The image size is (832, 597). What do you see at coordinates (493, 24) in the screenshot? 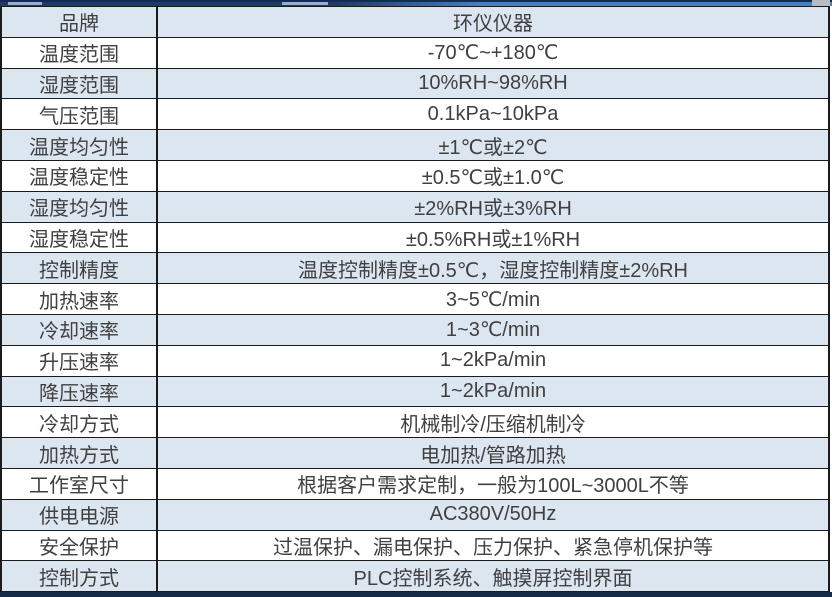
I see `spec-value-cell: 环仪仪器` at bounding box center [493, 24].